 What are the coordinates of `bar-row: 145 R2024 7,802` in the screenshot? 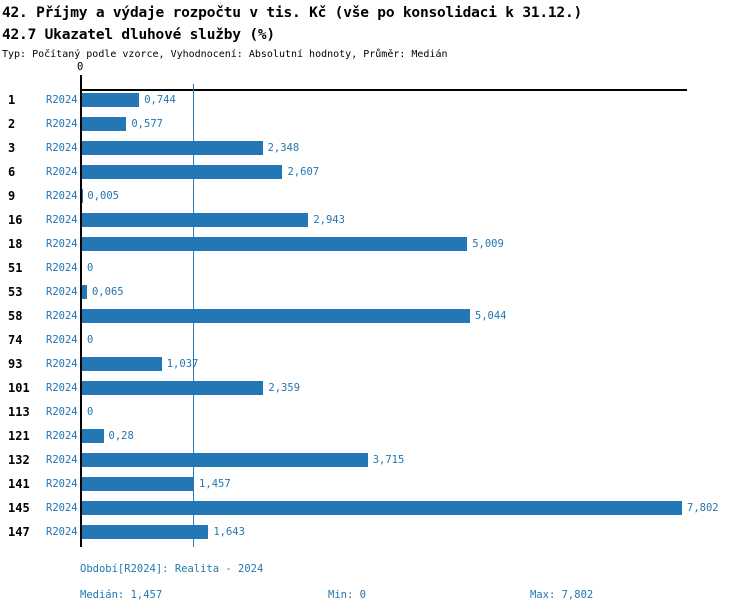 It's located at (375, 508).